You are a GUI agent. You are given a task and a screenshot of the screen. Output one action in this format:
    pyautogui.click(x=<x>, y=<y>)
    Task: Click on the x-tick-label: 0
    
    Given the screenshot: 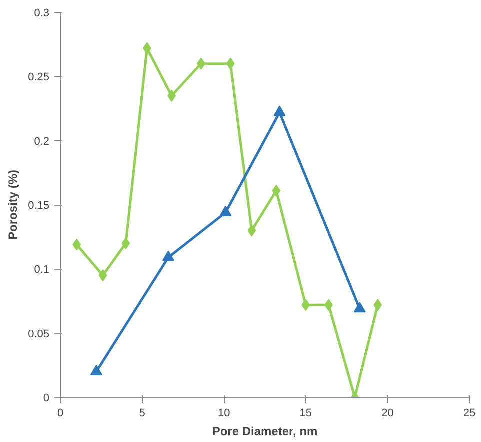 What is the action you would take?
    pyautogui.click(x=60, y=414)
    